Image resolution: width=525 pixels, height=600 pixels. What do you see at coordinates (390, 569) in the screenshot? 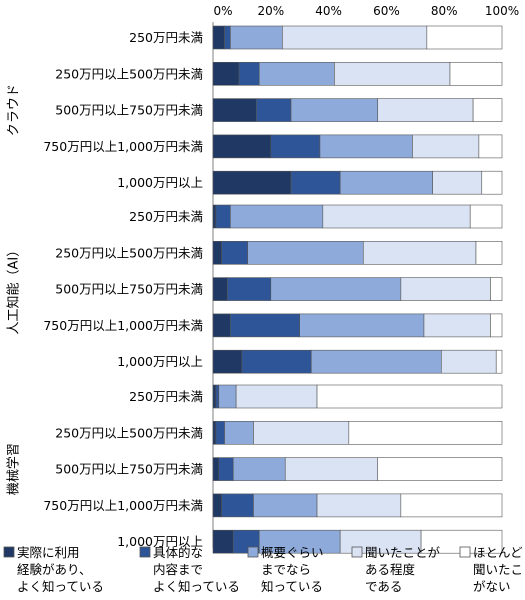
I see `legend-label: ある程度` at bounding box center [390, 569].